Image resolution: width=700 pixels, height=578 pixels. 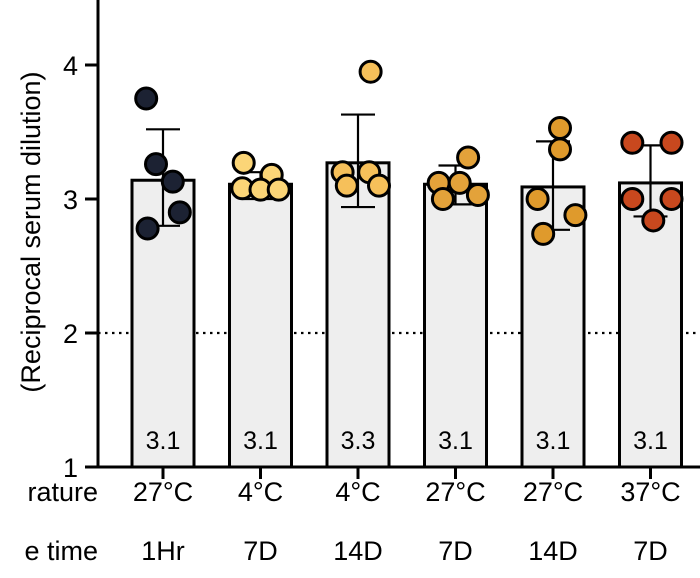 I want to click on bar-group: 3.1 37°C 7D, so click(x=651, y=348).